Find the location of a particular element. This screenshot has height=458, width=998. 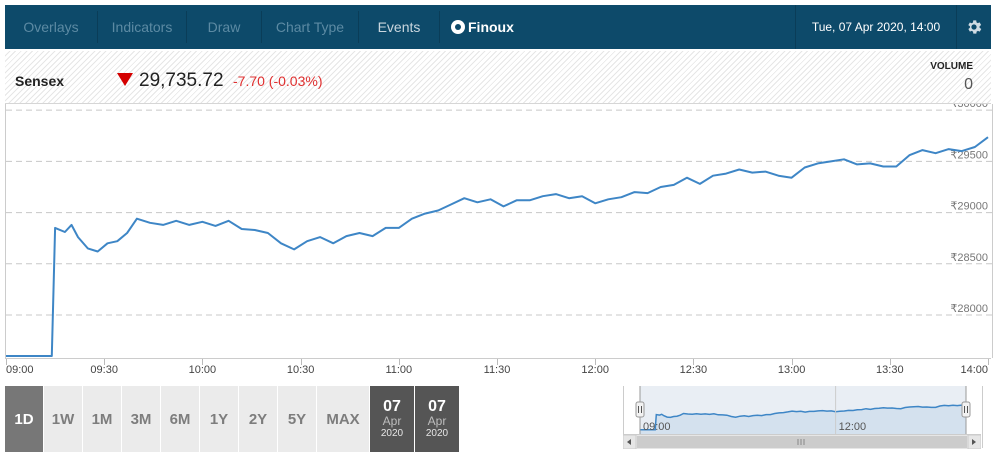

tab-chart-type: Chart Type is located at coordinates (310, 27).